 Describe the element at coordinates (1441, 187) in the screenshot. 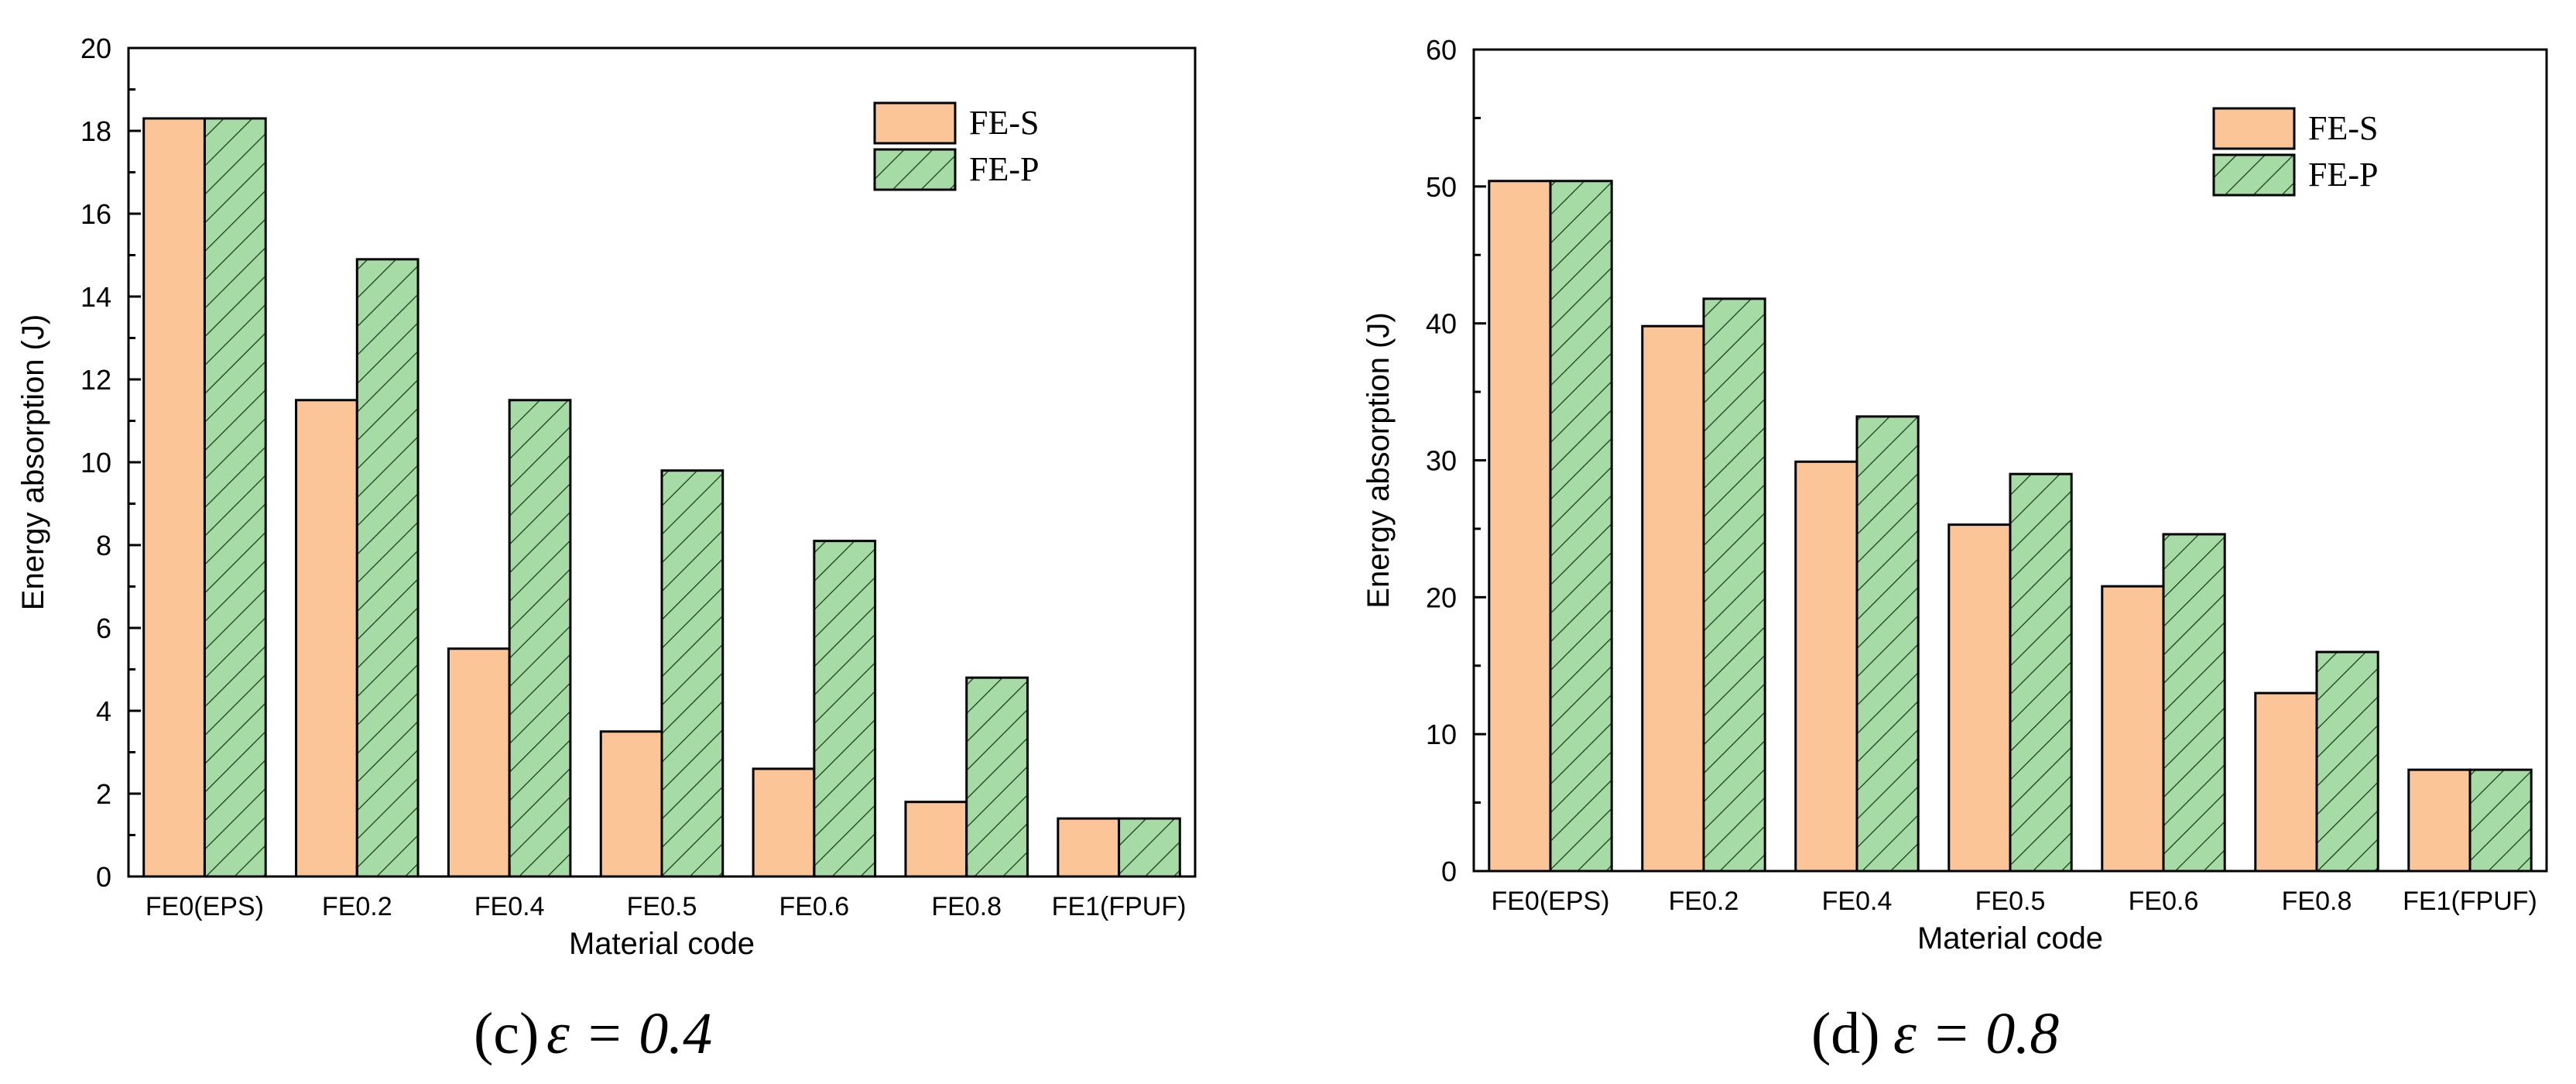

I see `y-tick-label: 50` at that location.